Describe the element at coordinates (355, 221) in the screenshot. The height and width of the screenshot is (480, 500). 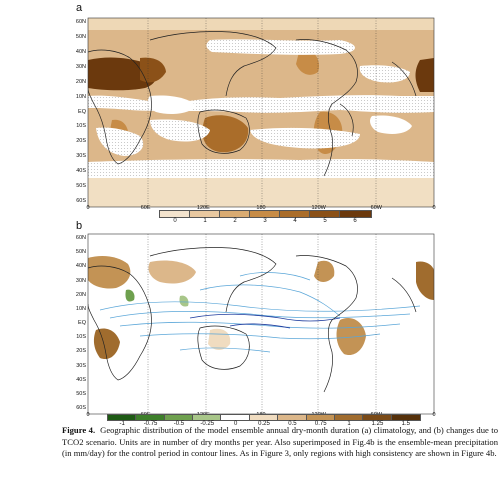
I see `colorbar-tick-label: 6` at that location.